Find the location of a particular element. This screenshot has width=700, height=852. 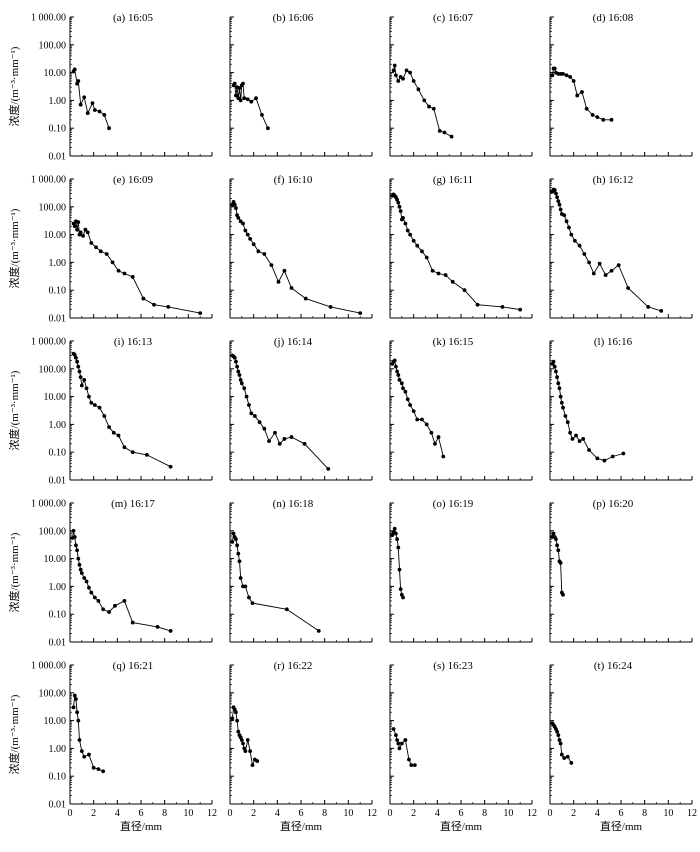

subplot-4: (d) 16:08 is located at coordinates (621, 84).